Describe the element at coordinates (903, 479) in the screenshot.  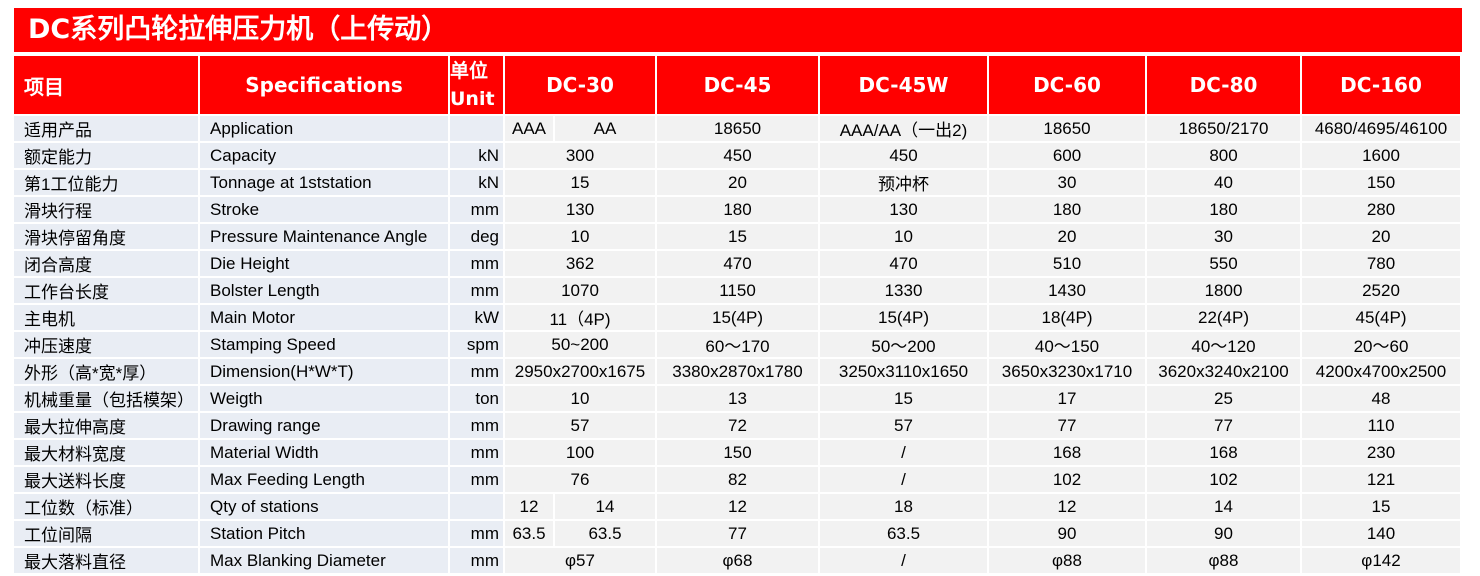
I see `value-cell: /` at that location.